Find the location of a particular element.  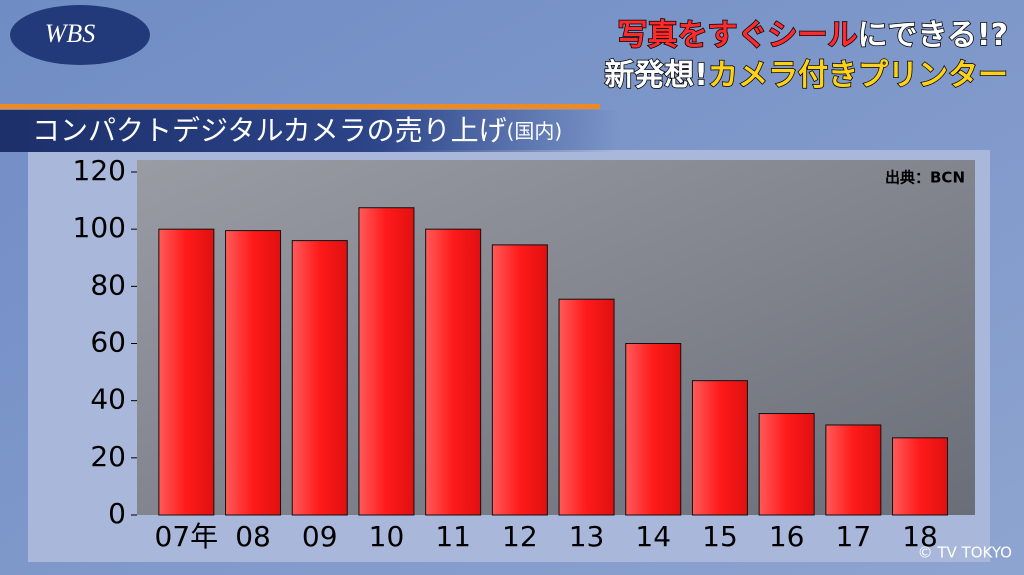

headline-segment: にできる!? is located at coordinates (933, 35).